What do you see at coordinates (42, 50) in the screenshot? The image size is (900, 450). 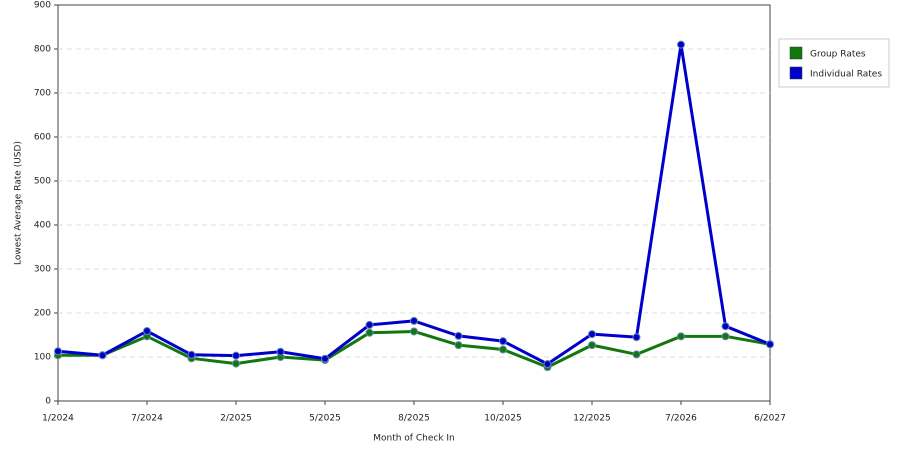 I see `y-tick-label: 800` at bounding box center [42, 50].